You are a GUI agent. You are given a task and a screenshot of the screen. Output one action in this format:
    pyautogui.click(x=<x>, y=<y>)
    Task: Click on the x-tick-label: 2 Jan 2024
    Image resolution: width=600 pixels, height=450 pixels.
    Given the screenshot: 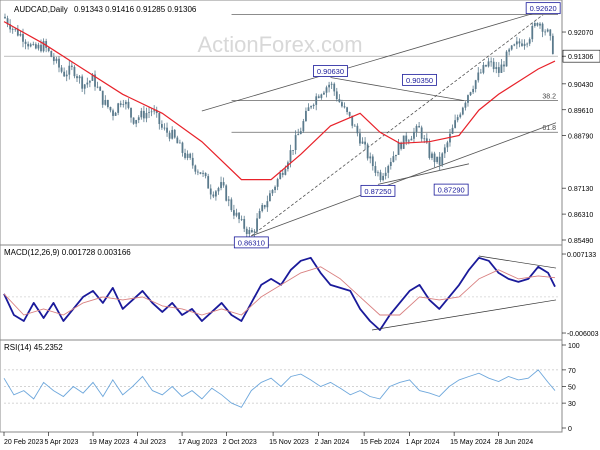 What is the action you would take?
    pyautogui.click(x=332, y=442)
    